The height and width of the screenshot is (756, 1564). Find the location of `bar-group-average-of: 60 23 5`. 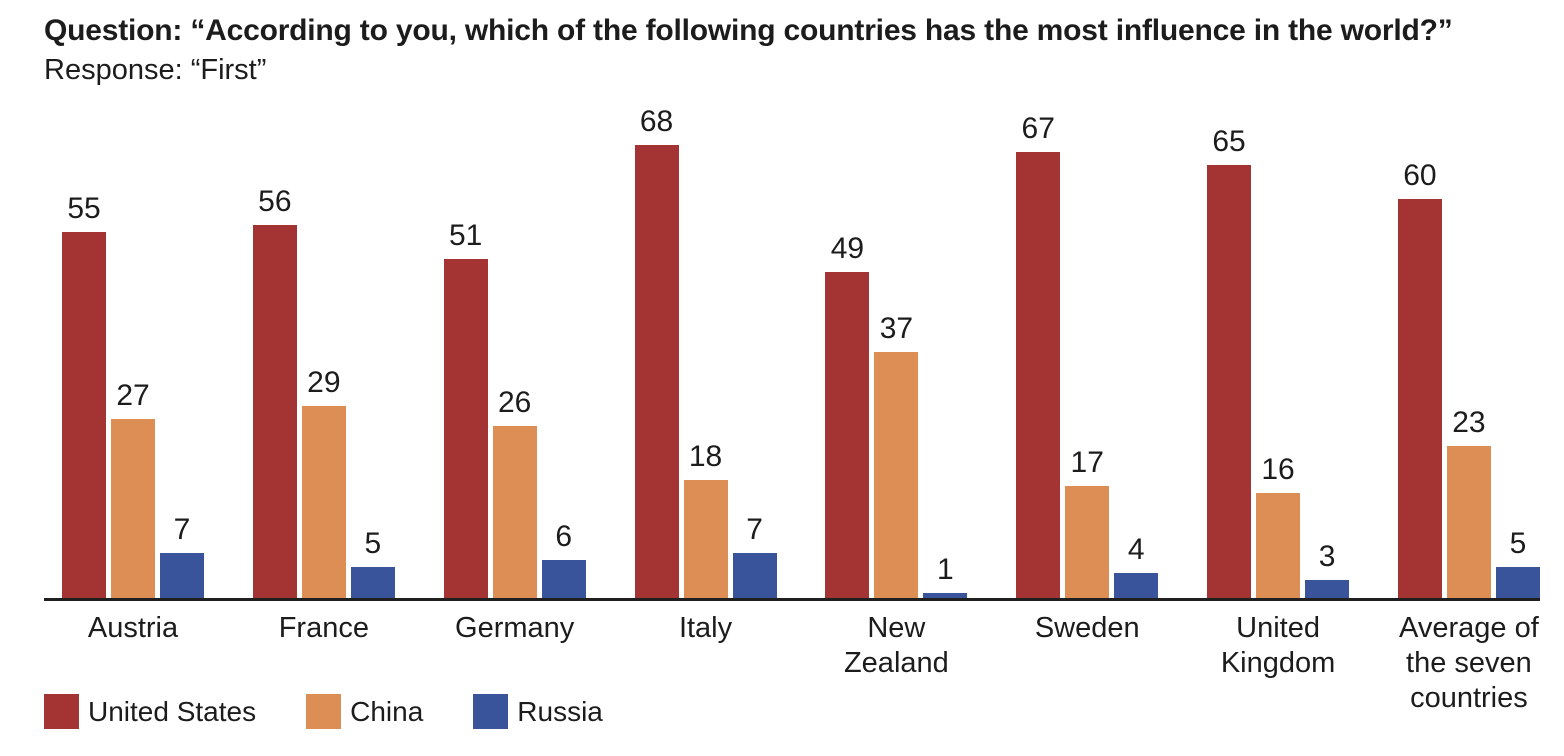

bar-group-average-of: 60 23 5 is located at coordinates (1468, 379).